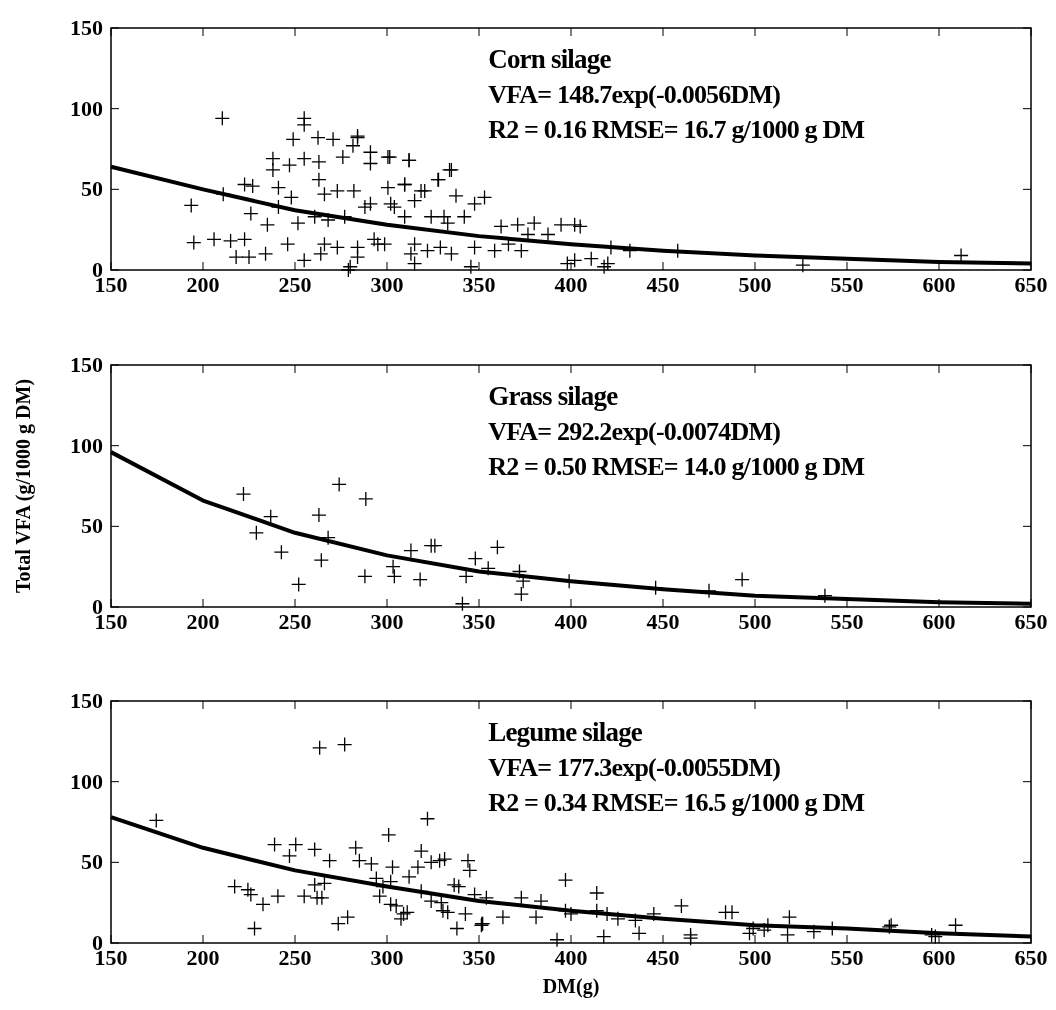  I want to click on annotation: VFA= 177.3exp(-0.0055DM), so click(634, 767).